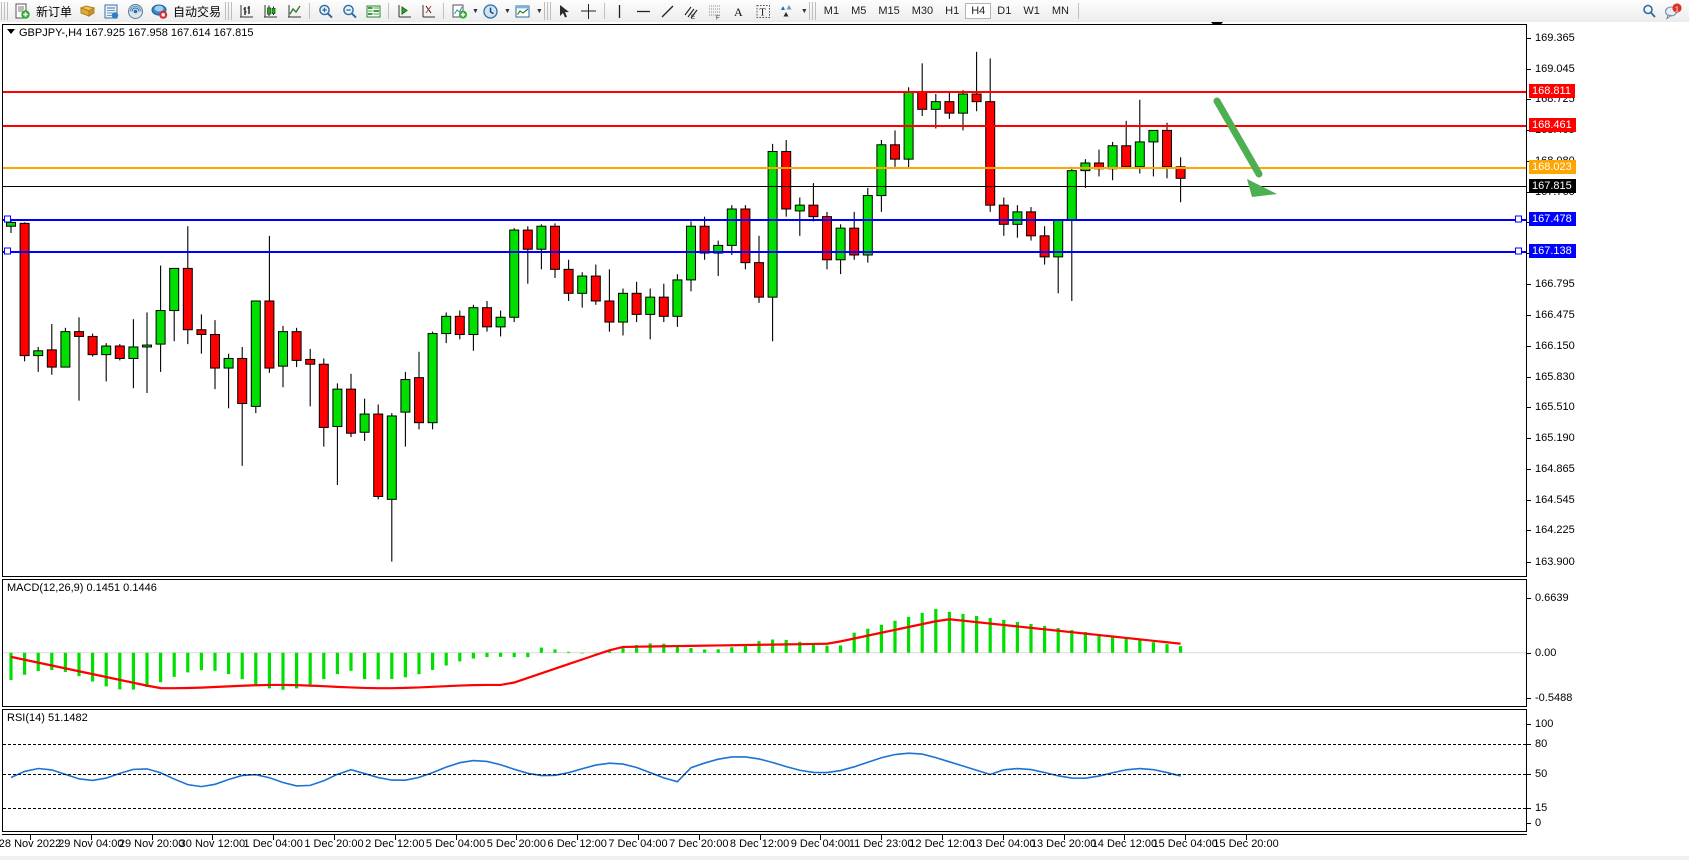 The image size is (1689, 860). Describe the element at coordinates (1552, 186) in the screenshot. I see `level-price-box-current-price: 167.815` at that location.